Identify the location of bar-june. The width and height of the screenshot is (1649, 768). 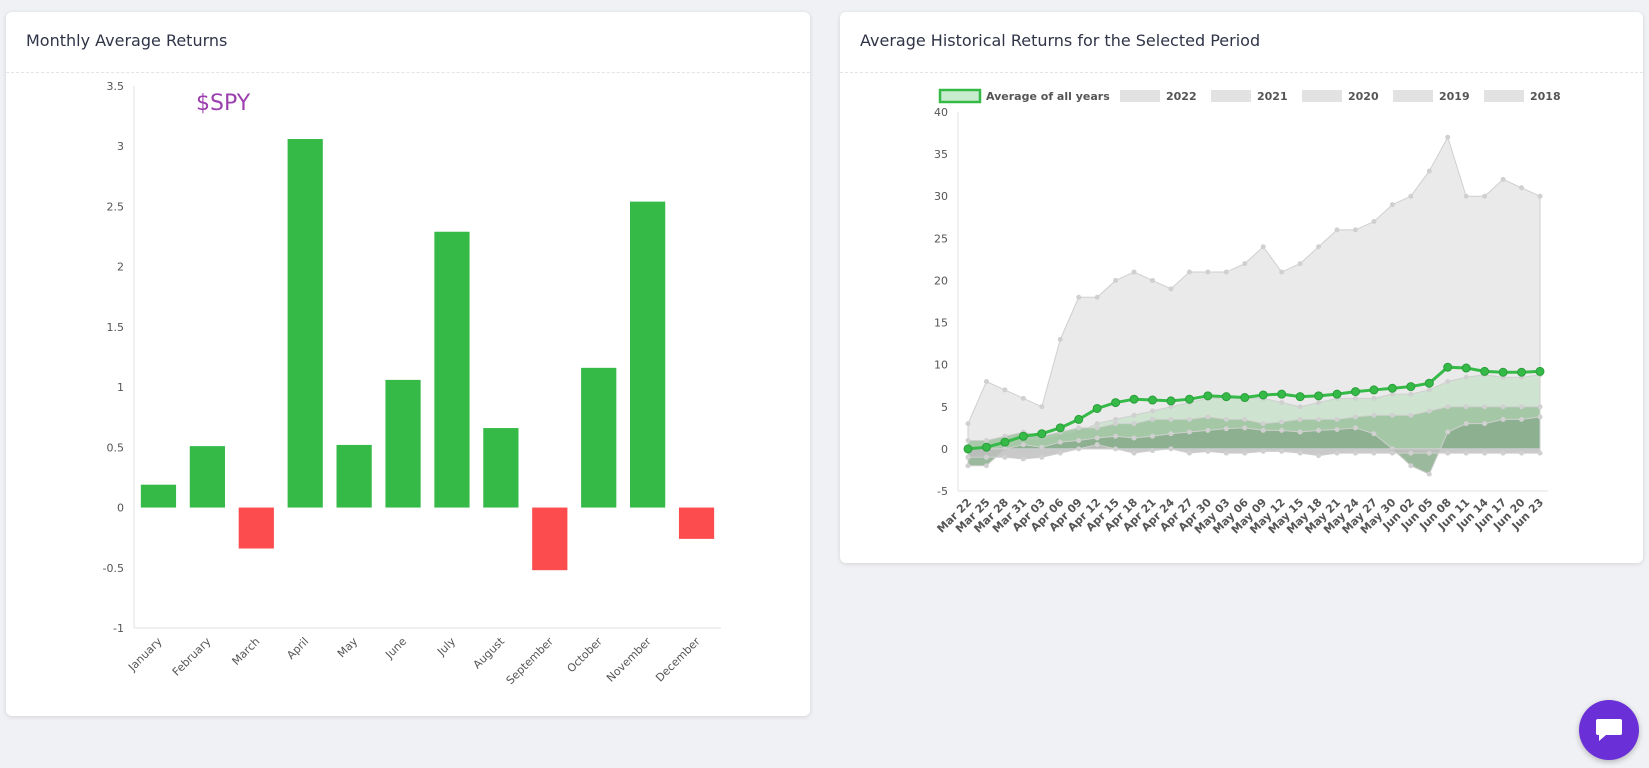
(403, 443).